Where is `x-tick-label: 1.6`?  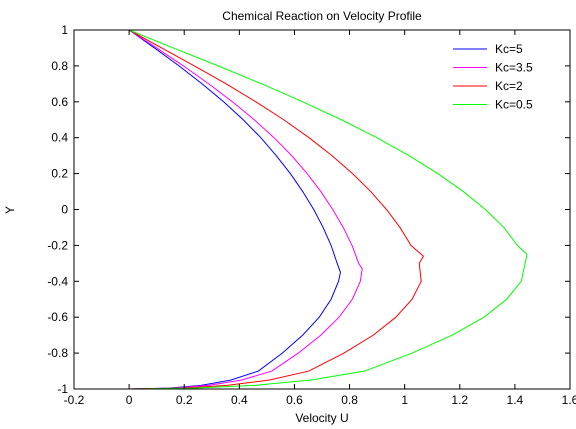
x-tick-label: 1.6 is located at coordinates (569, 400).